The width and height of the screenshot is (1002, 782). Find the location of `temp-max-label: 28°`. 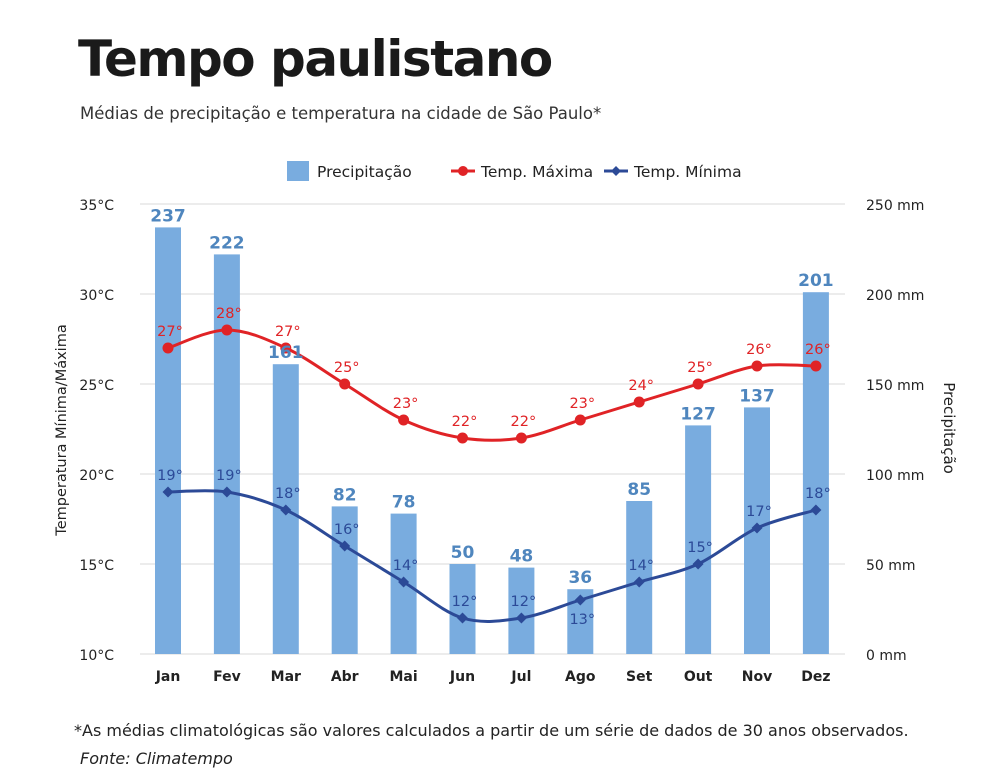

temp-max-label: 28° is located at coordinates (229, 314).